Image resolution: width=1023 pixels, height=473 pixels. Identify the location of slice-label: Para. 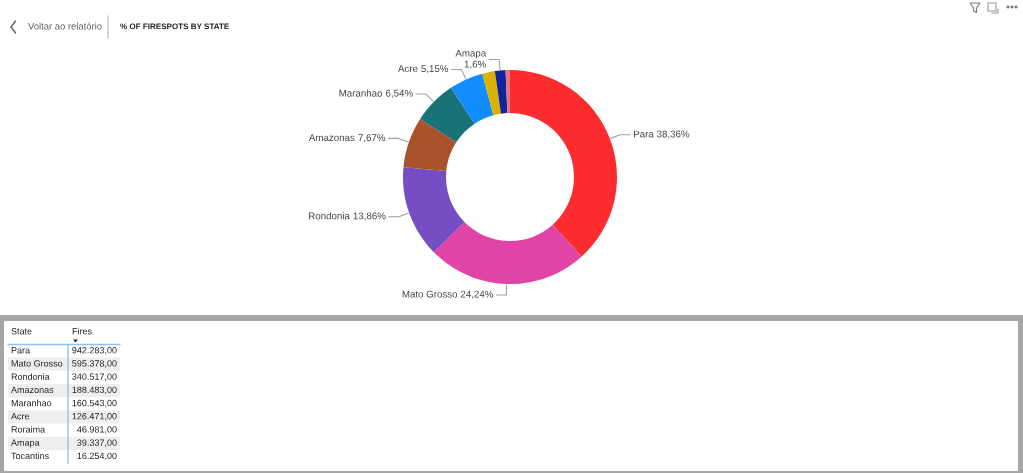
(644, 134).